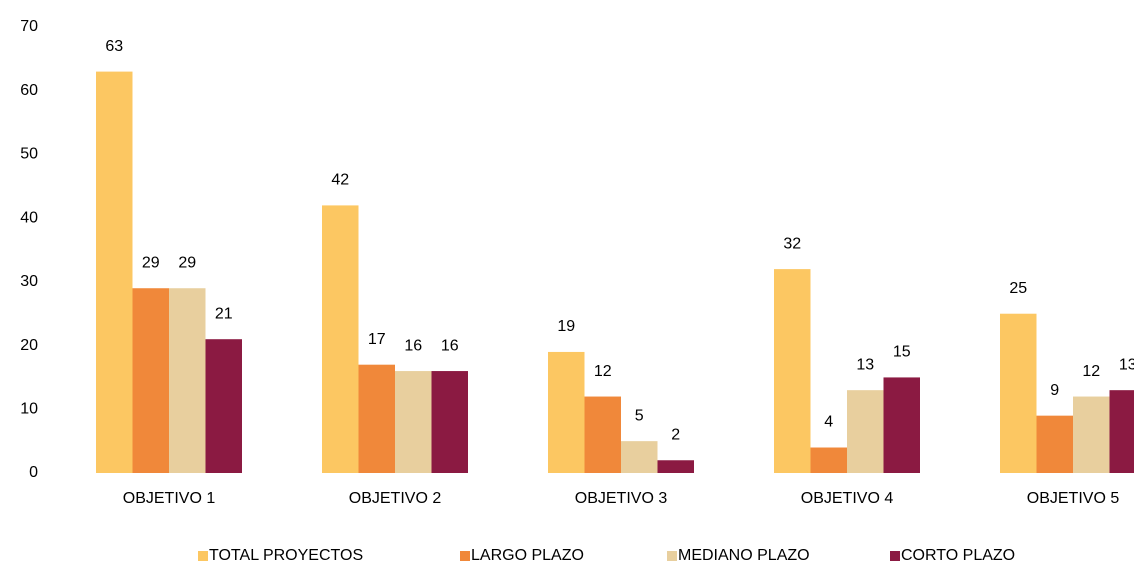 This screenshot has height=566, width=1134. What do you see at coordinates (224, 313) in the screenshot?
I see `data-label: 21` at bounding box center [224, 313].